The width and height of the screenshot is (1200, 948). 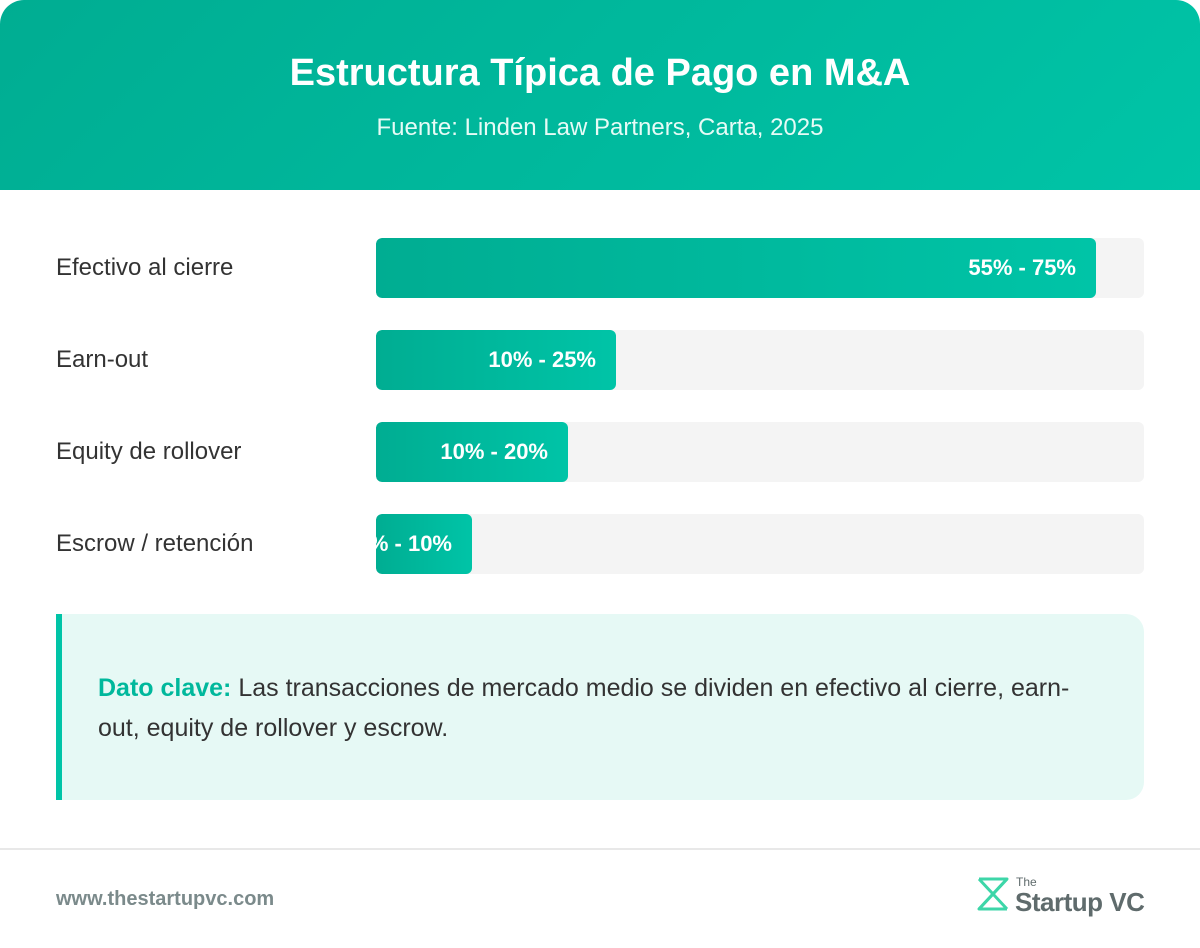 I want to click on bar-value-label: 5% - 10%, so click(x=414, y=543).